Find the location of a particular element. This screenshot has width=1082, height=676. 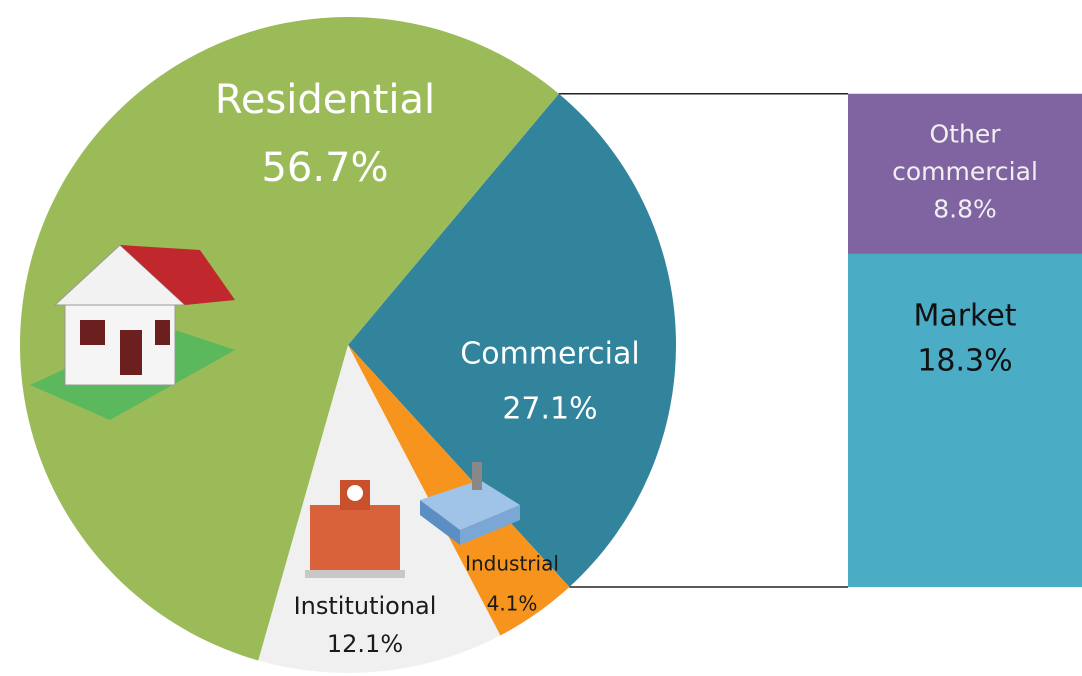

bar-label: Other commercial is located at coordinates (965, 153).